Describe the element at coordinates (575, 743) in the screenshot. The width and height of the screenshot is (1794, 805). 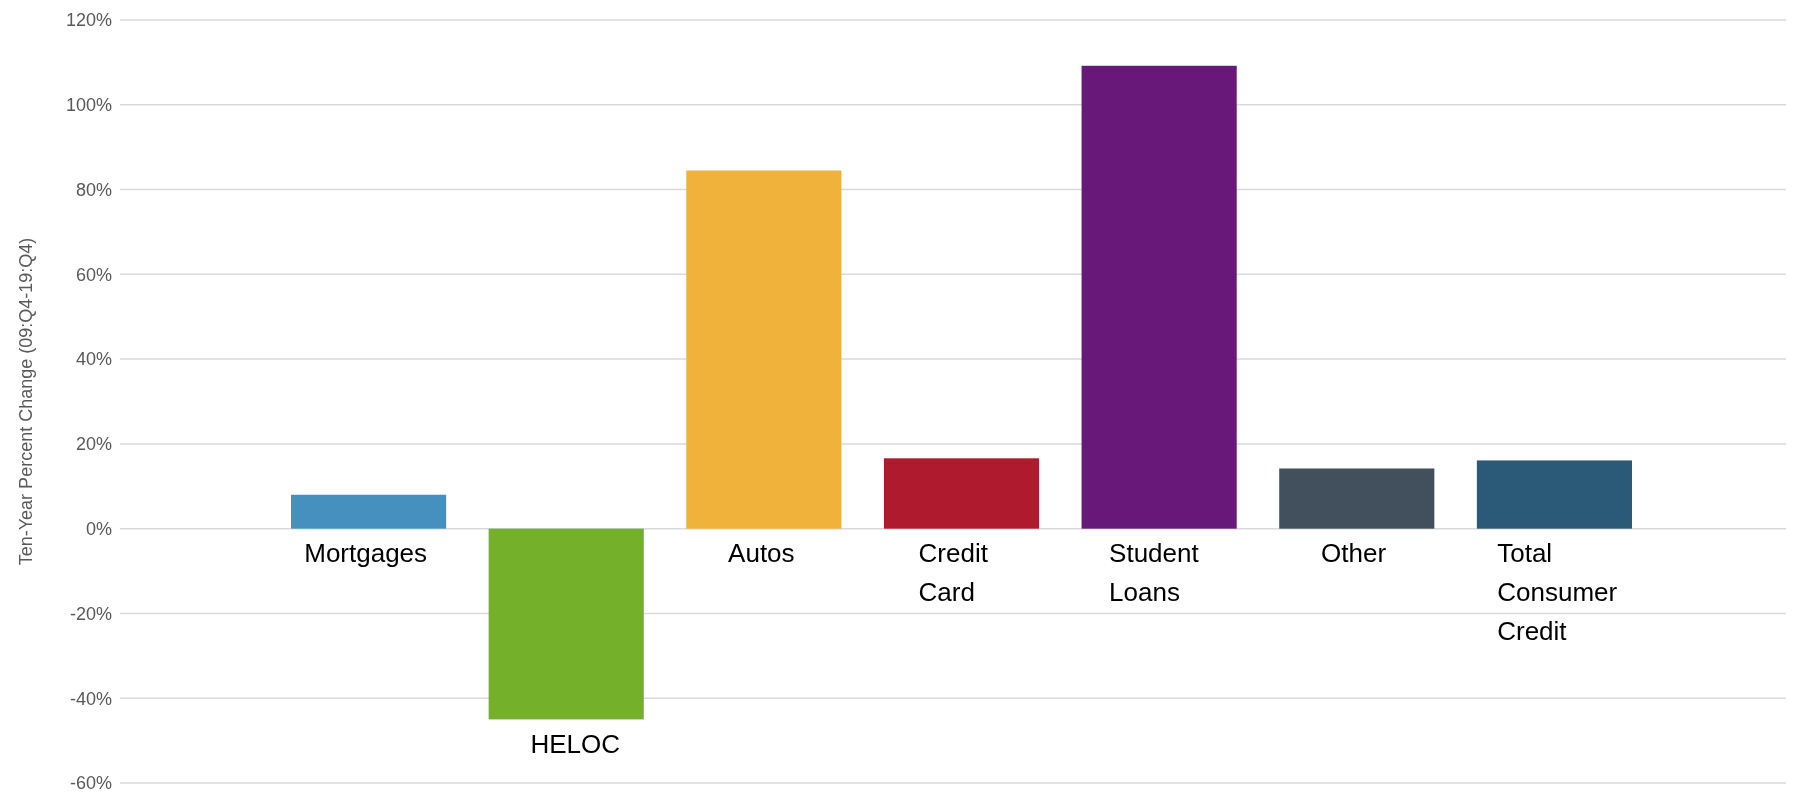
I see `x-tick-label: HELOC` at that location.